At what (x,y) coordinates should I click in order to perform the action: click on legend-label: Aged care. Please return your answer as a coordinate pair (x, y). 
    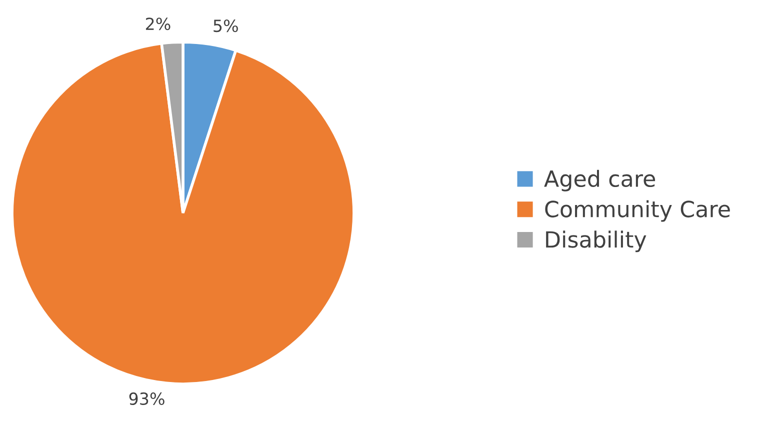
    Looking at the image, I should click on (600, 181).